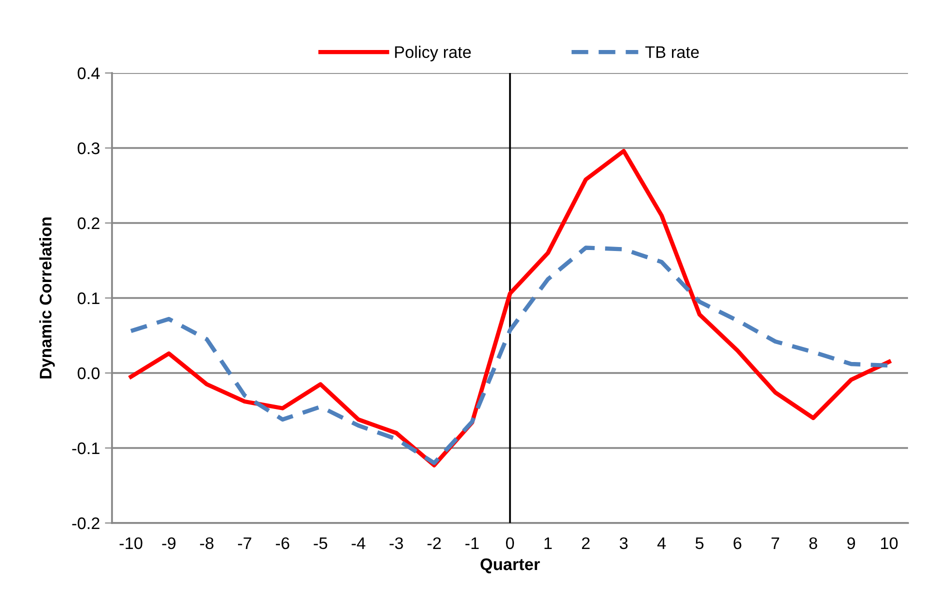 The height and width of the screenshot is (597, 931). Describe the element at coordinates (86, 523) in the screenshot. I see `y-tick-label: -0.2` at that location.